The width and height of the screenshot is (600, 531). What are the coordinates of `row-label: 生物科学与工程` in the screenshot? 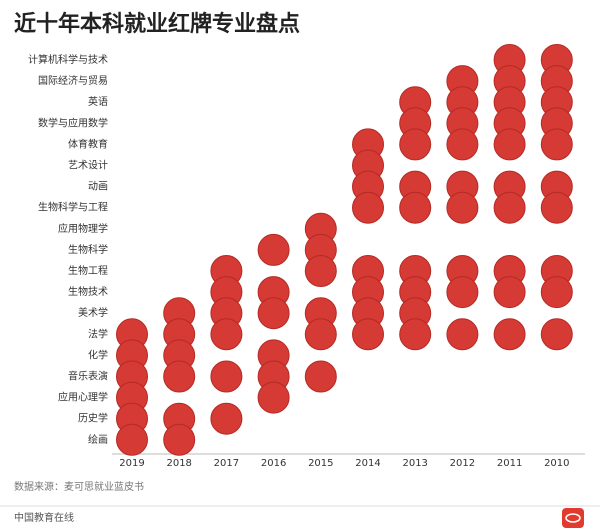 It's located at (73, 207).